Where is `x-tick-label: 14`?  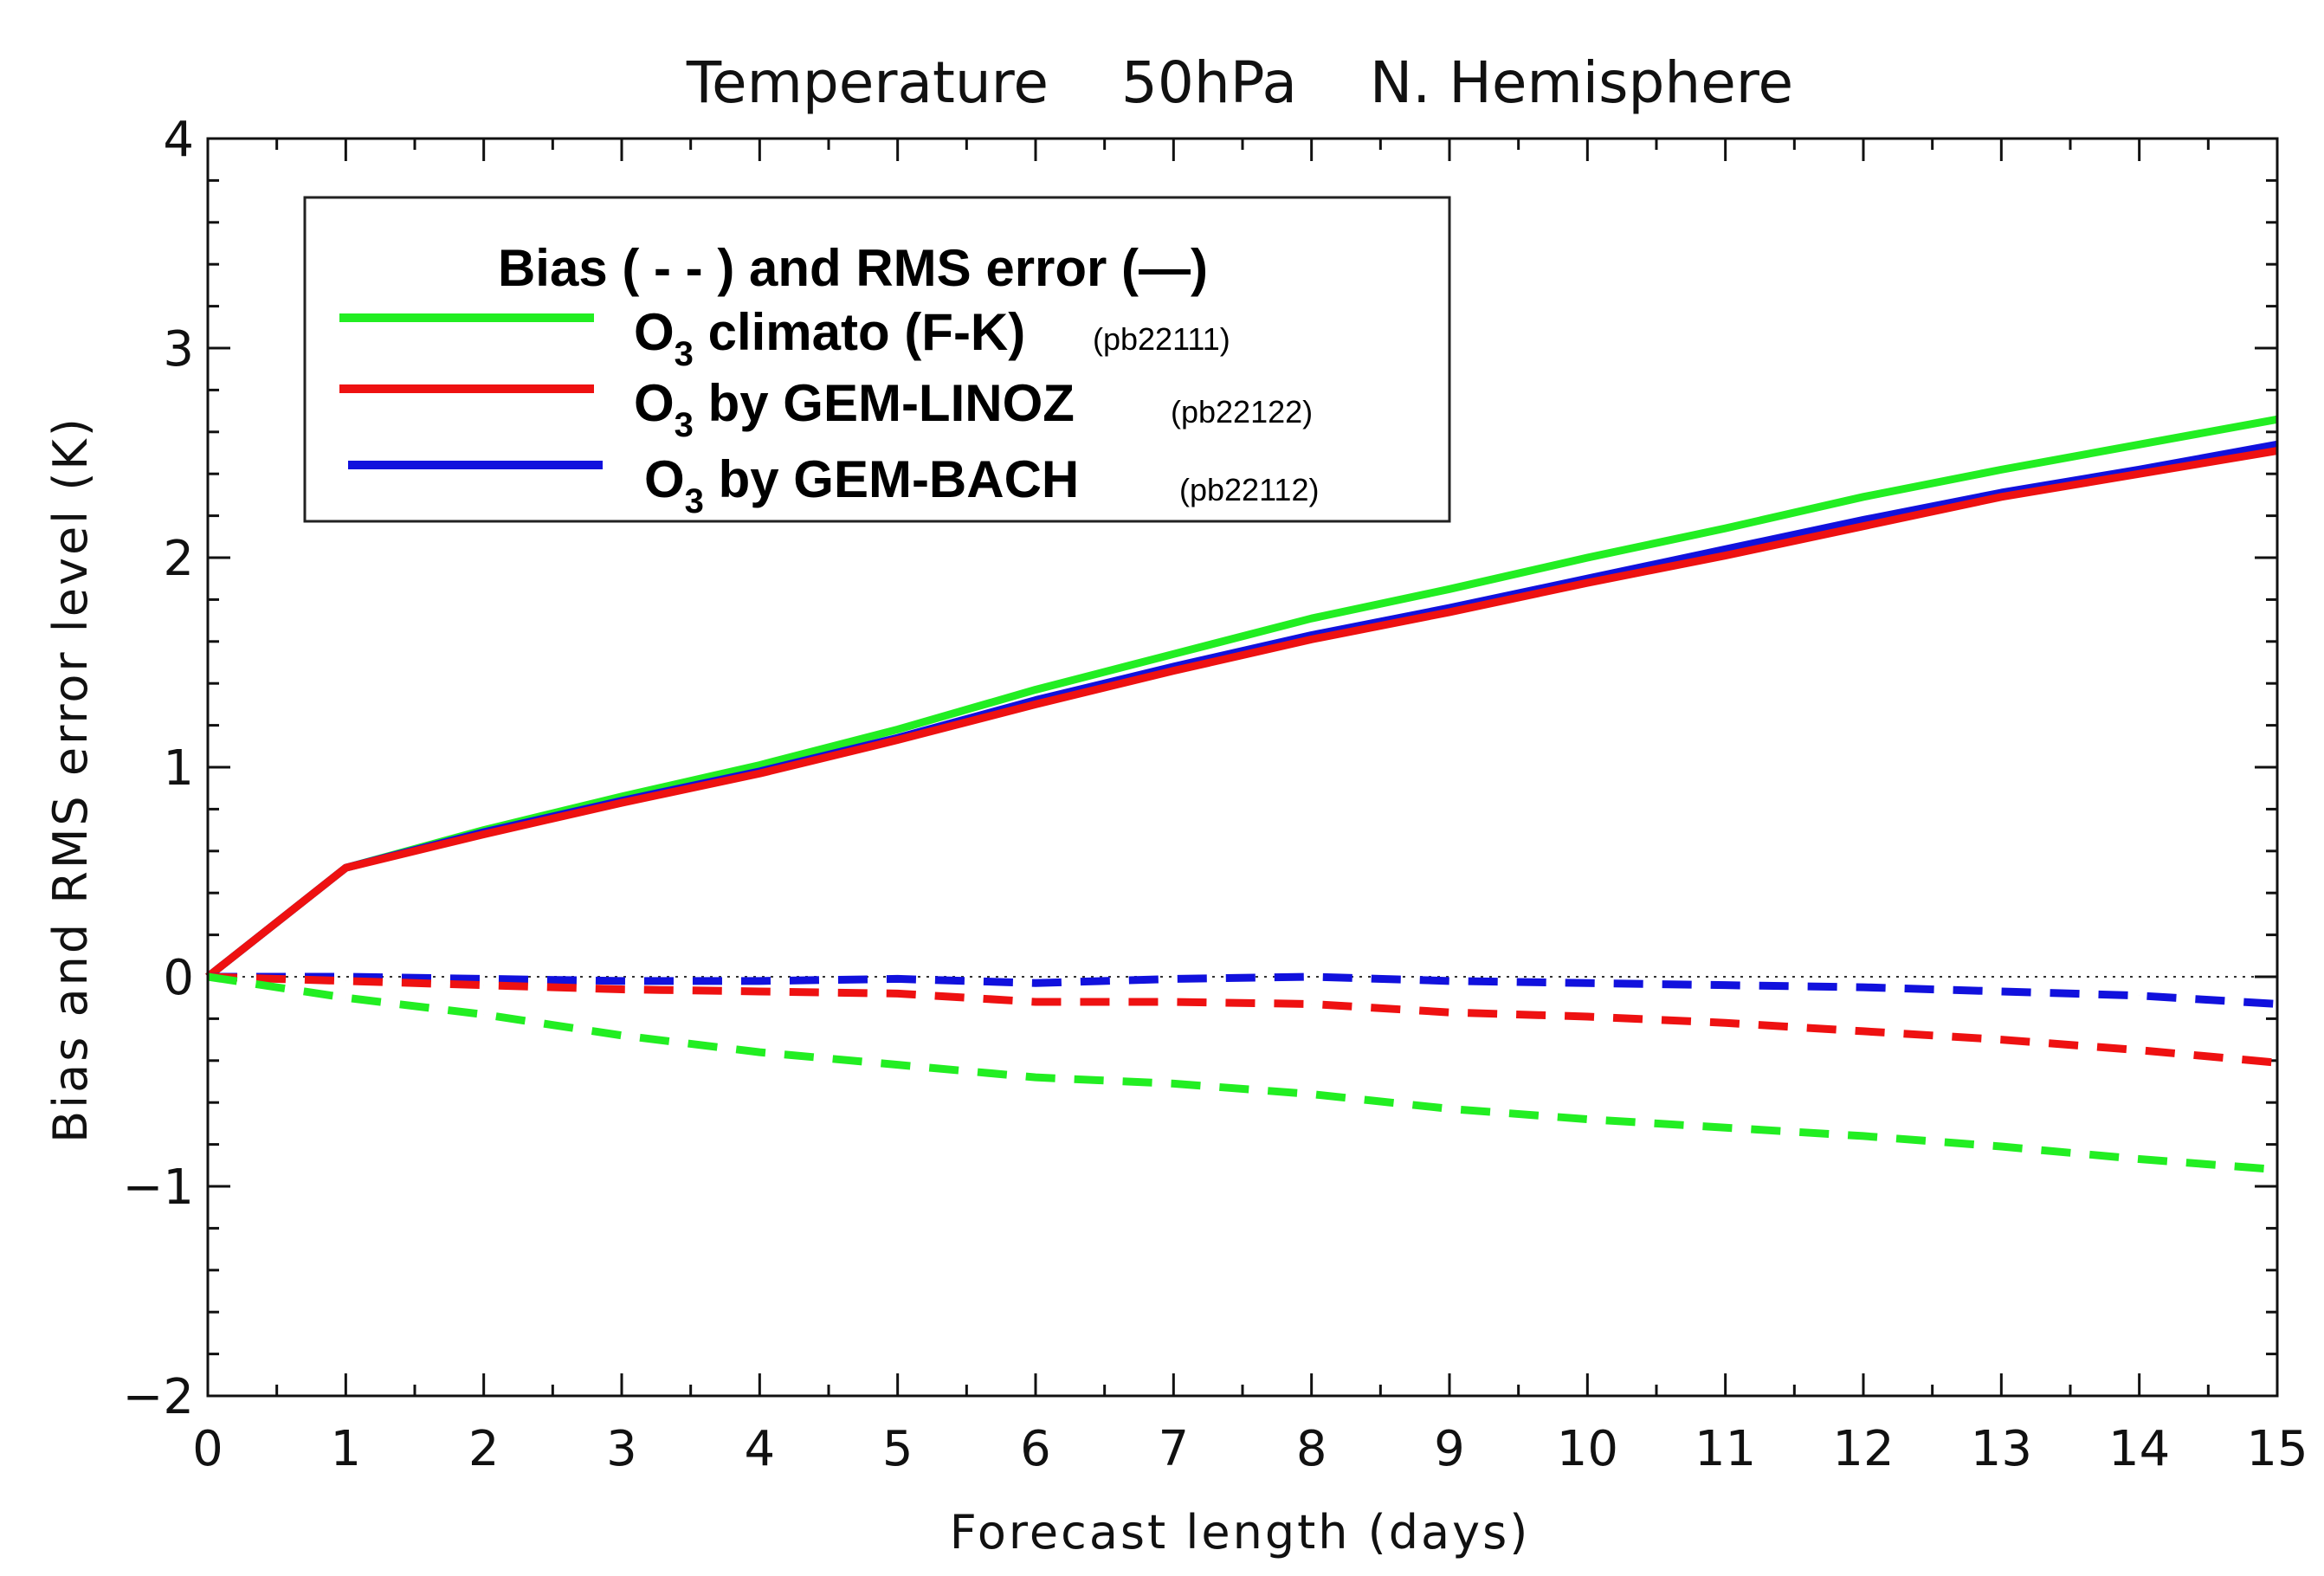 x-tick-label: 14 is located at coordinates (2139, 1449).